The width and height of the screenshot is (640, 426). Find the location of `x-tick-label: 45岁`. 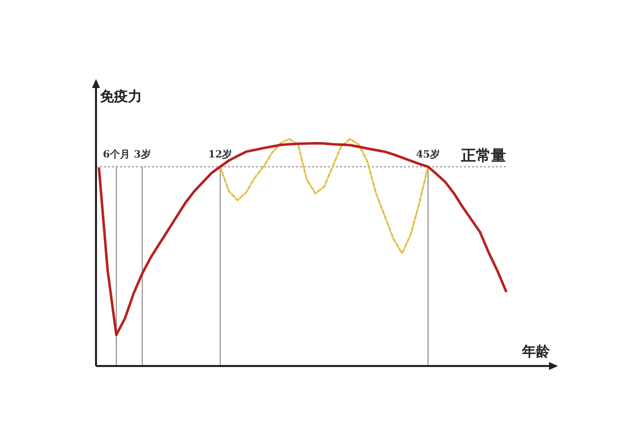

x-tick-label: 45岁 is located at coordinates (428, 154).